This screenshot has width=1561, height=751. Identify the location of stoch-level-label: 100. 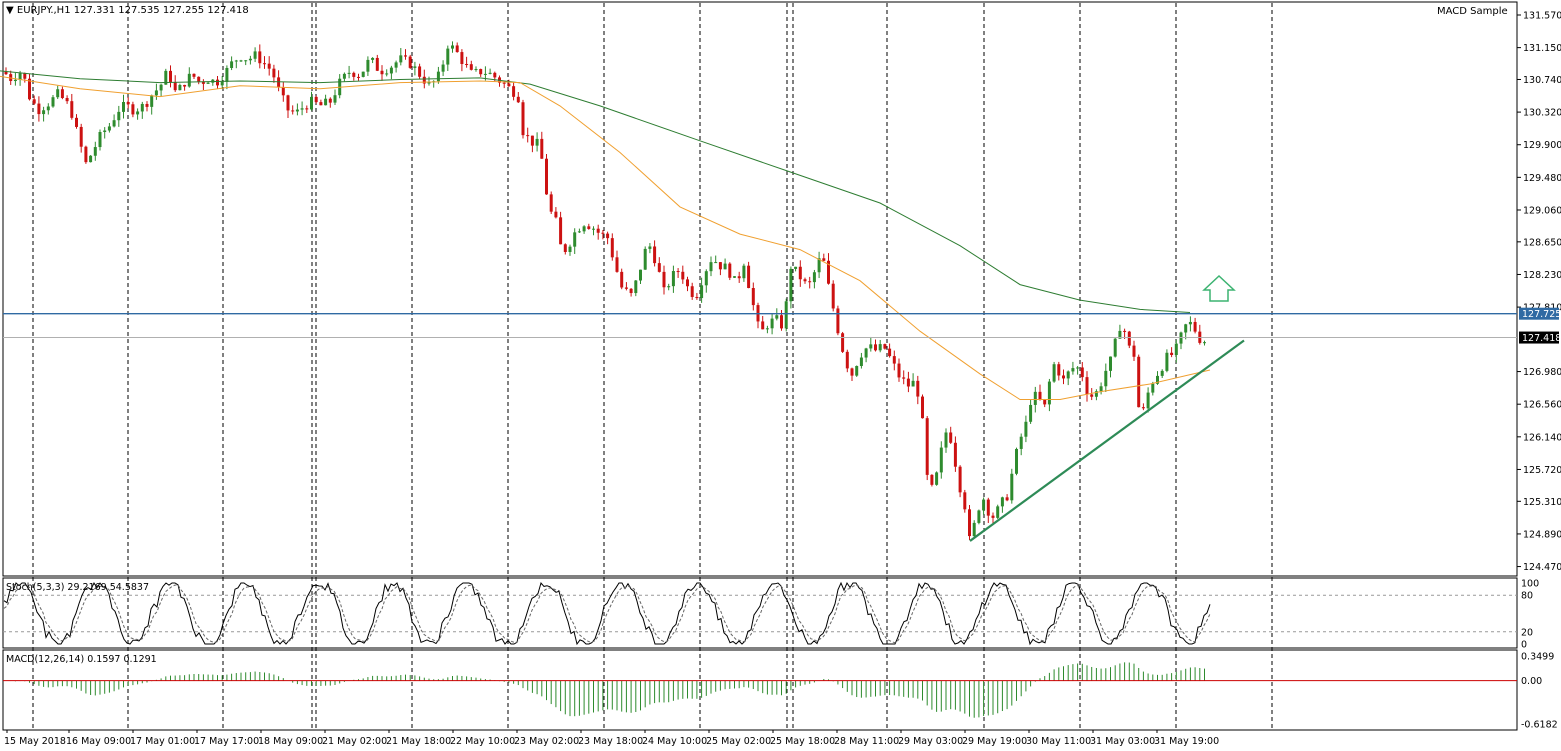
(1530, 584).